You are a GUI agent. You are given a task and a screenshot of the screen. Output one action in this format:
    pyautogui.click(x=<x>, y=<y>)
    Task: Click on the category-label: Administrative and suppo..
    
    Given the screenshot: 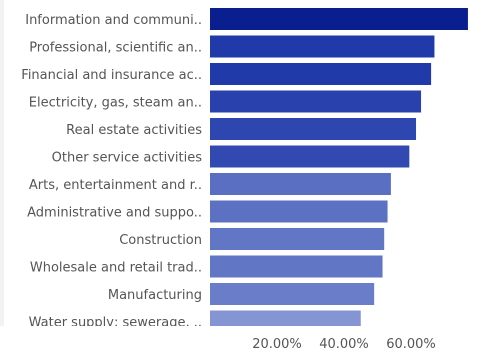 What is the action you would take?
    pyautogui.click(x=114, y=213)
    